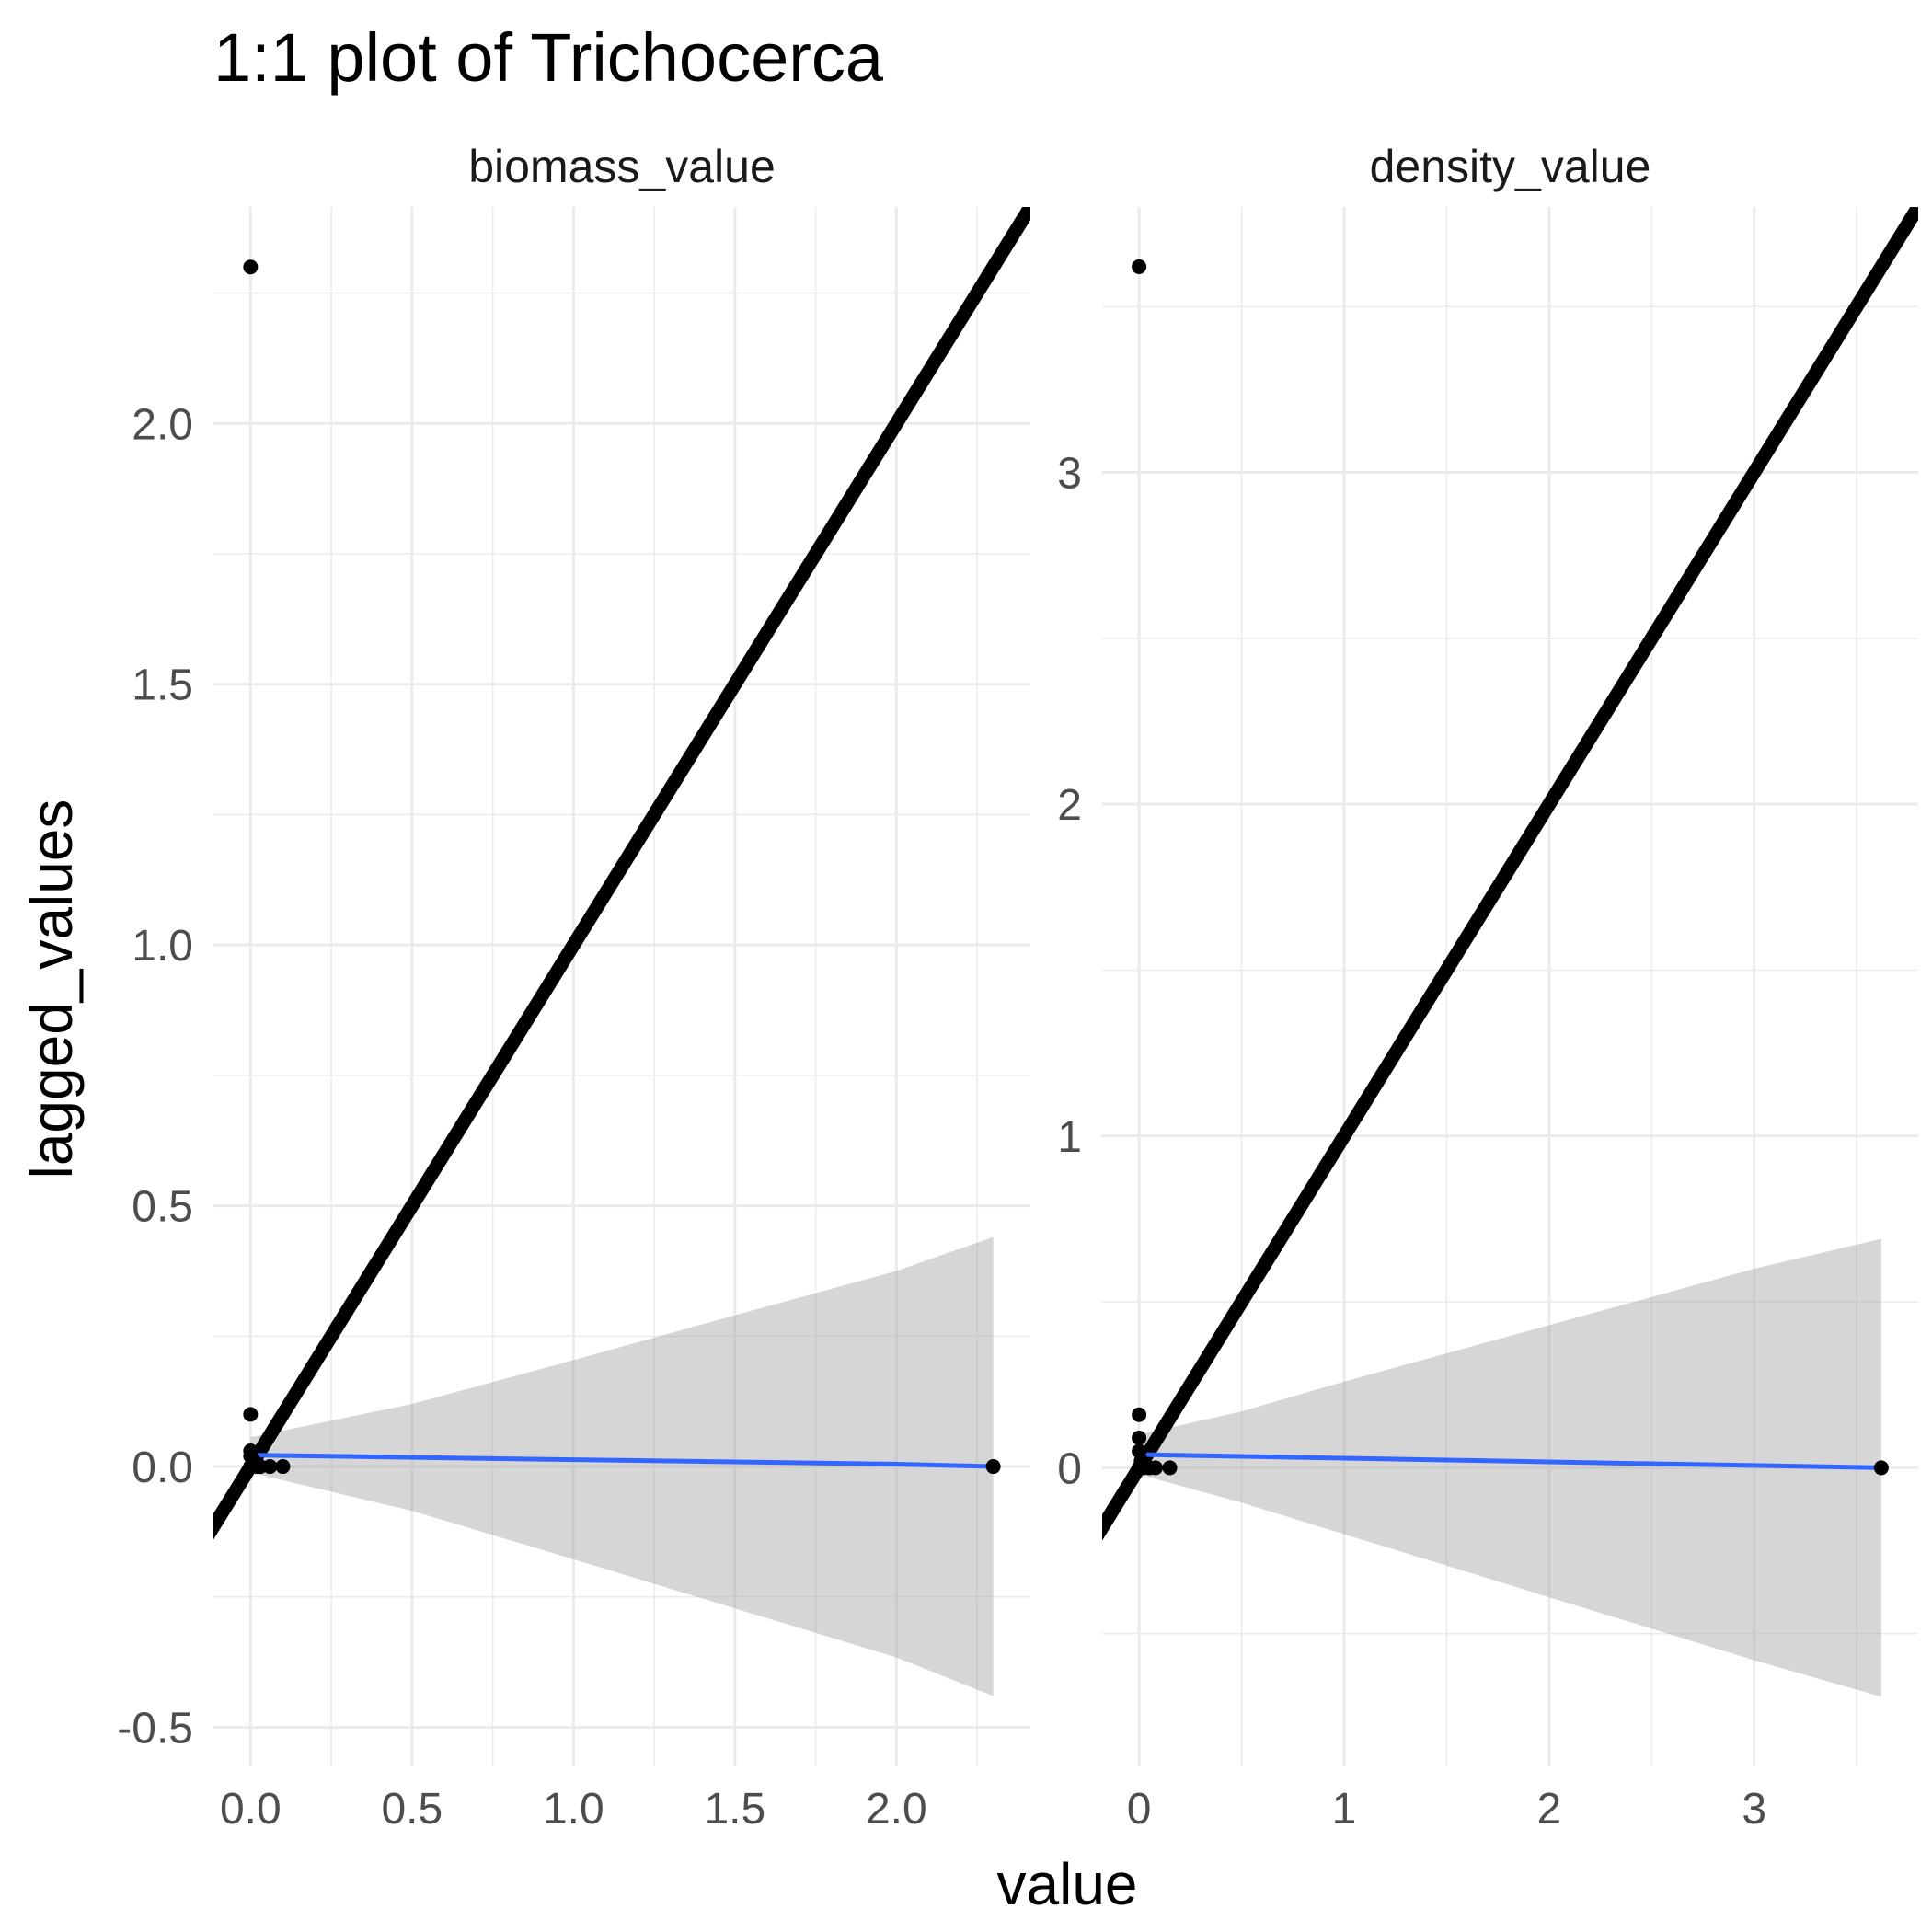 The image size is (1932, 1932). What do you see at coordinates (412, 1809) in the screenshot?
I see `x-tick-label: 0.5` at bounding box center [412, 1809].